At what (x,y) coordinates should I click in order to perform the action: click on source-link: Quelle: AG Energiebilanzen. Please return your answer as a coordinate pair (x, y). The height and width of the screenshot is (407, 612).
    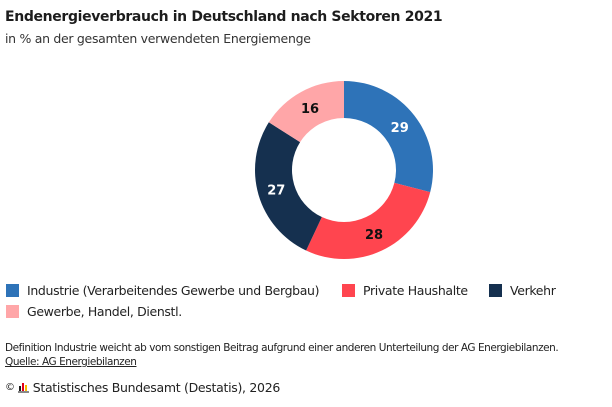
    Looking at the image, I should click on (71, 362).